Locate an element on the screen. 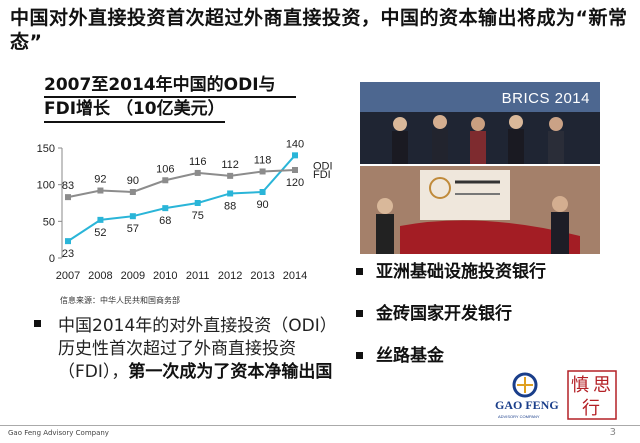 The image size is (640, 443). fdi-data-label: 83 is located at coordinates (68, 186).